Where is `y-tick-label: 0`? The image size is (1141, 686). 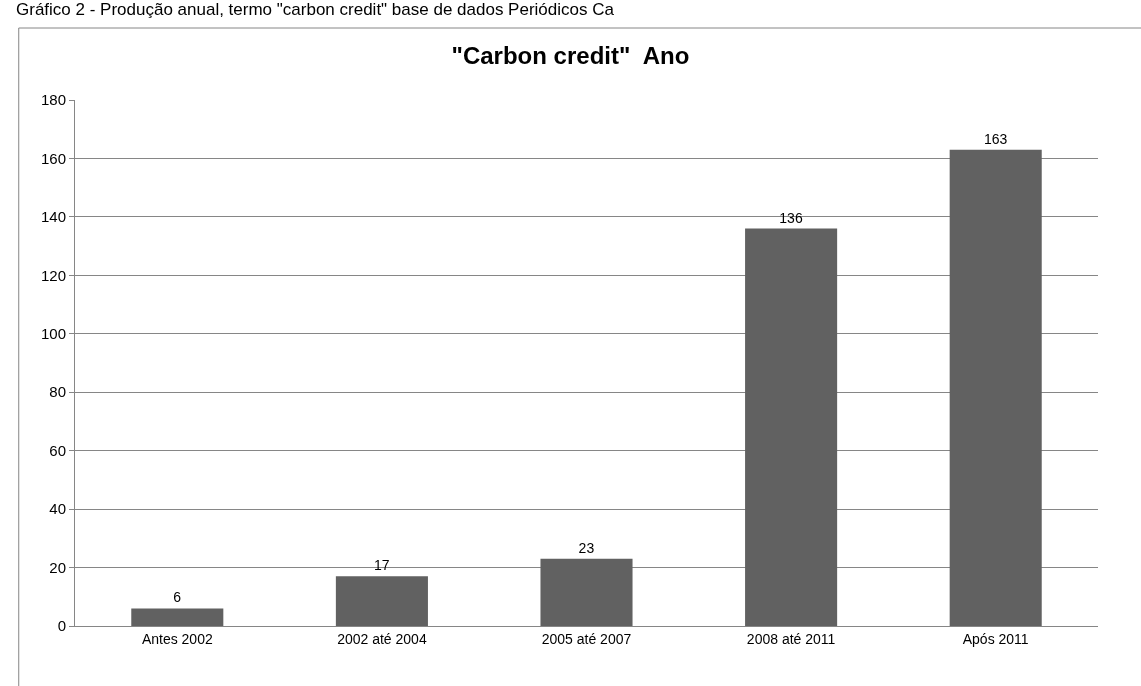
y-tick-label: 0 is located at coordinates (61, 626).